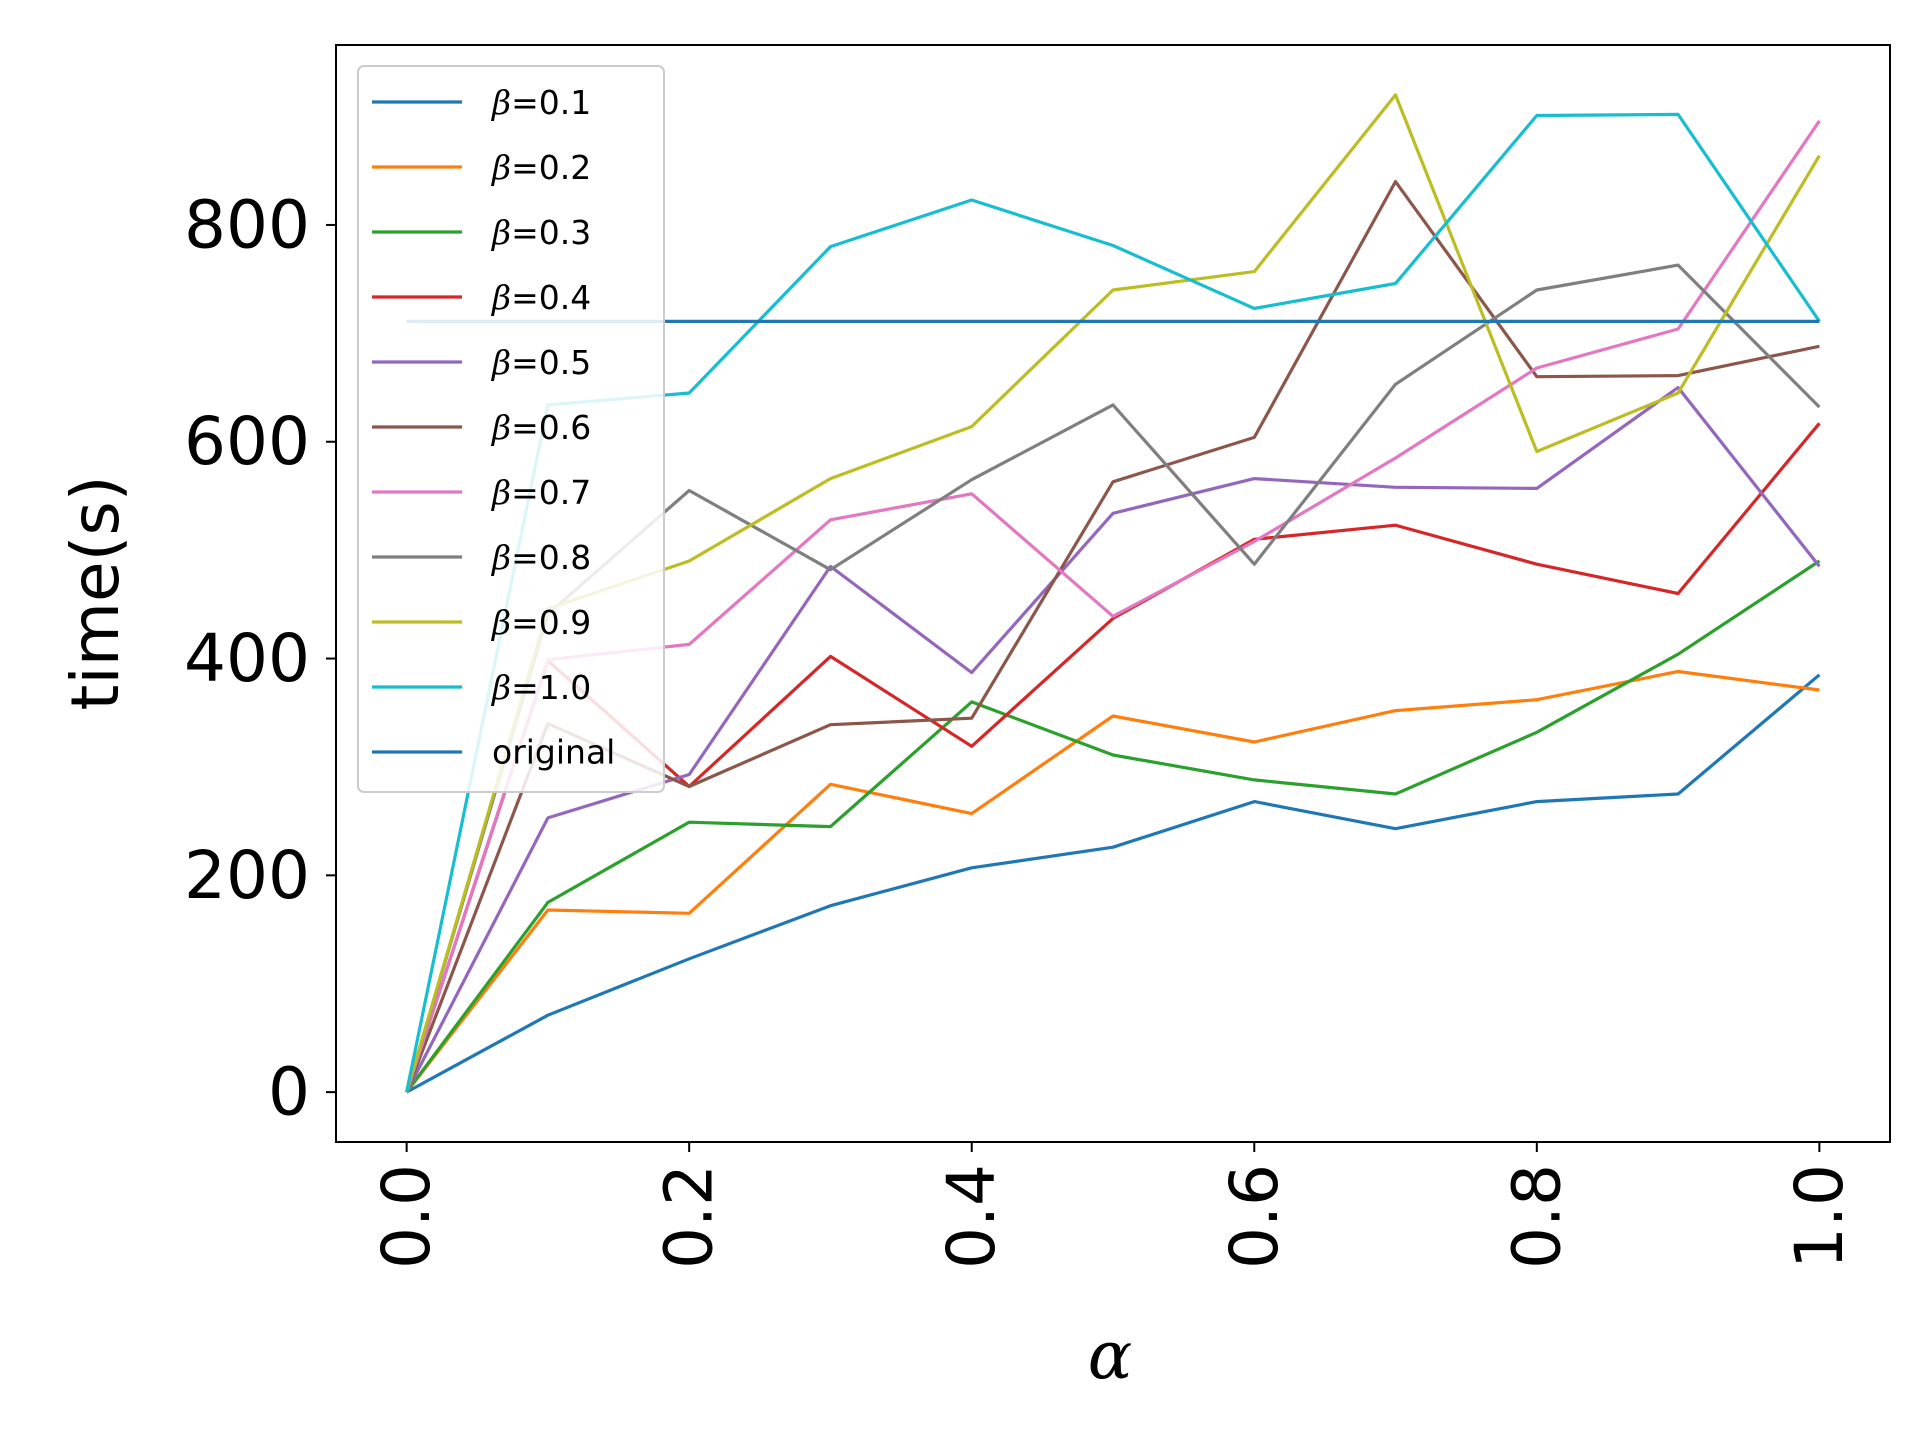  Describe the element at coordinates (971, 1216) in the screenshot. I see `x-tick-label: 0.4` at that location.